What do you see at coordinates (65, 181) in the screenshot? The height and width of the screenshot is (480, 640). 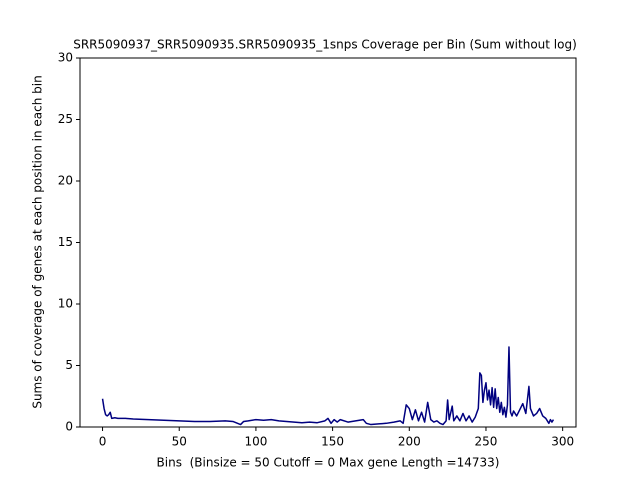 I see `y-tick-label: 20` at bounding box center [65, 181].